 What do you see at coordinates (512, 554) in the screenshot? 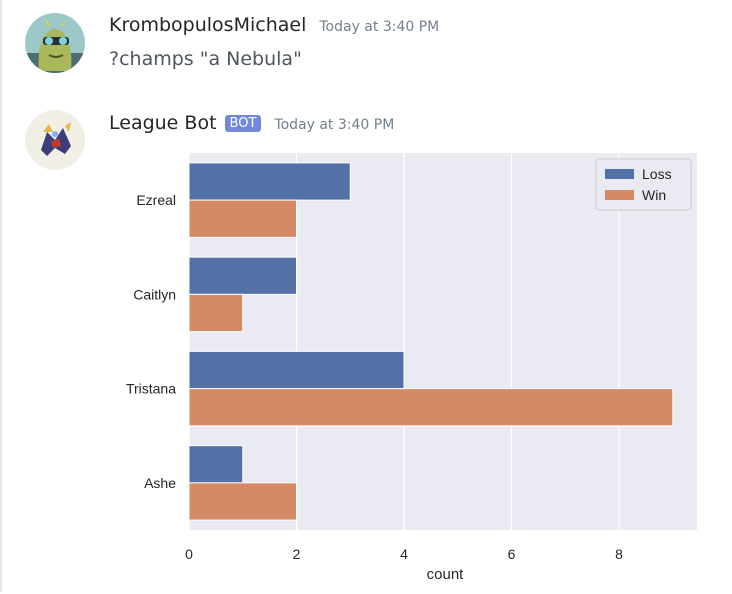
I see `x-tick-label: 6` at bounding box center [512, 554].